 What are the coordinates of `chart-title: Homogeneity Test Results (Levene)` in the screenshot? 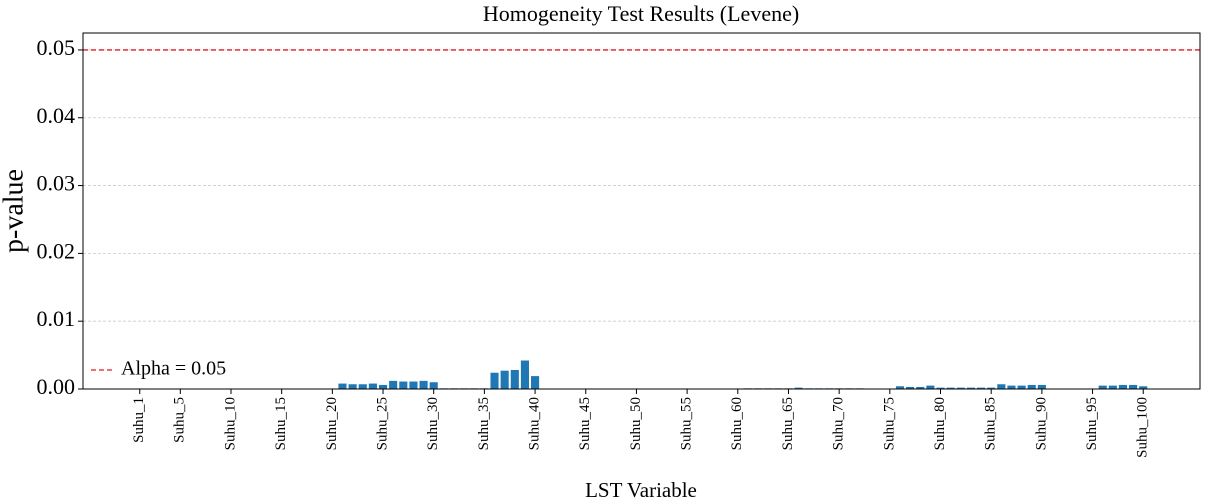 It's located at (641, 13).